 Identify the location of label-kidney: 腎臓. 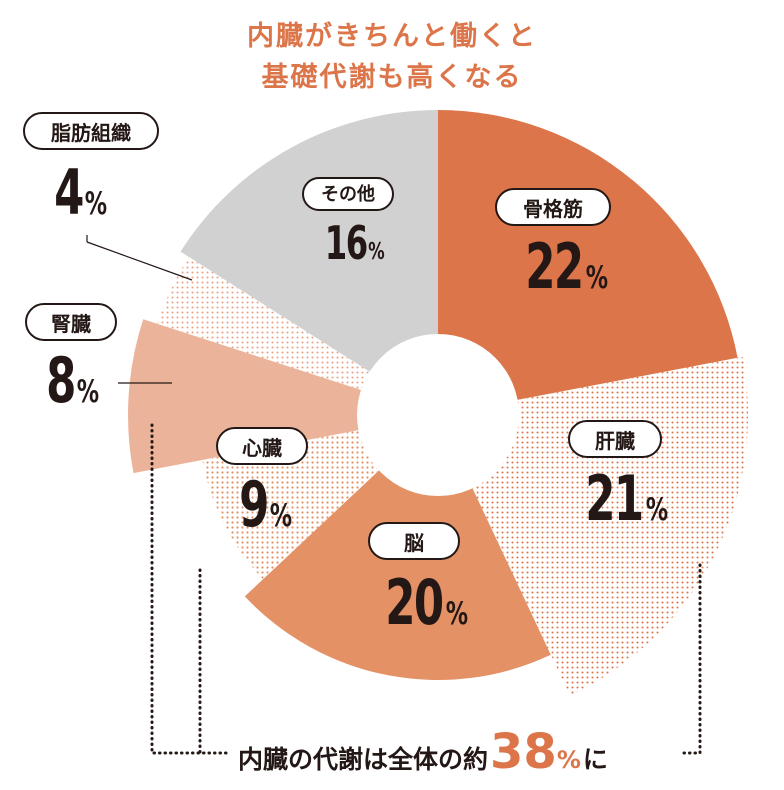
(71, 322).